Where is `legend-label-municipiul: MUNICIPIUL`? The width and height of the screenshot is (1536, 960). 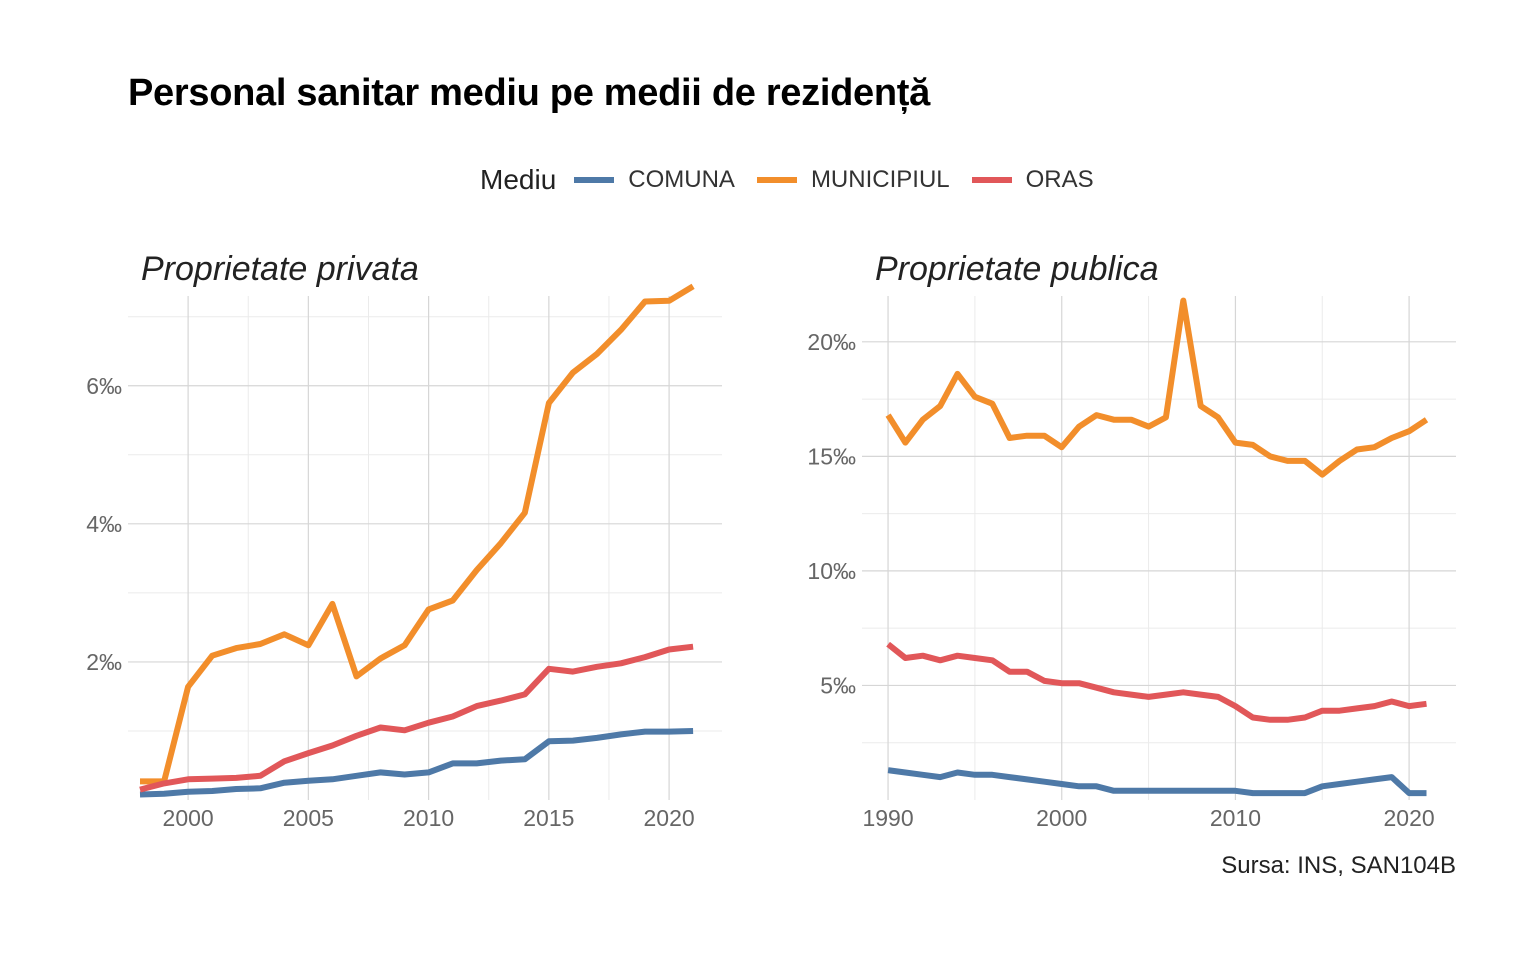 legend-label-municipiul: MUNICIPIUL is located at coordinates (880, 179).